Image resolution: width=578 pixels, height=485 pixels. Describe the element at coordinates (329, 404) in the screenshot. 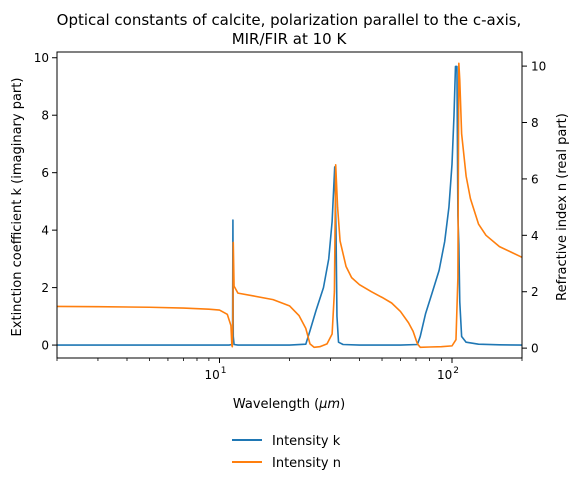

I see `x-axis-label-unit: μm` at that location.